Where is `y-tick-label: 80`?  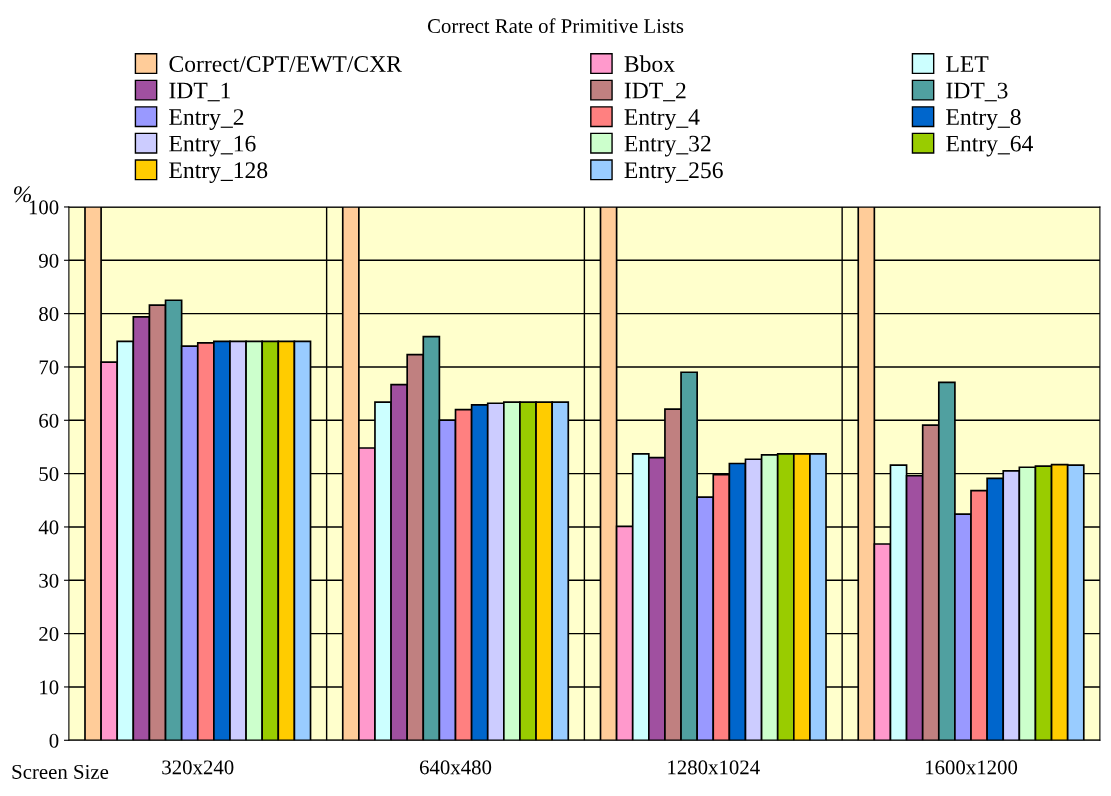
y-tick-label: 80 is located at coordinates (49, 314).